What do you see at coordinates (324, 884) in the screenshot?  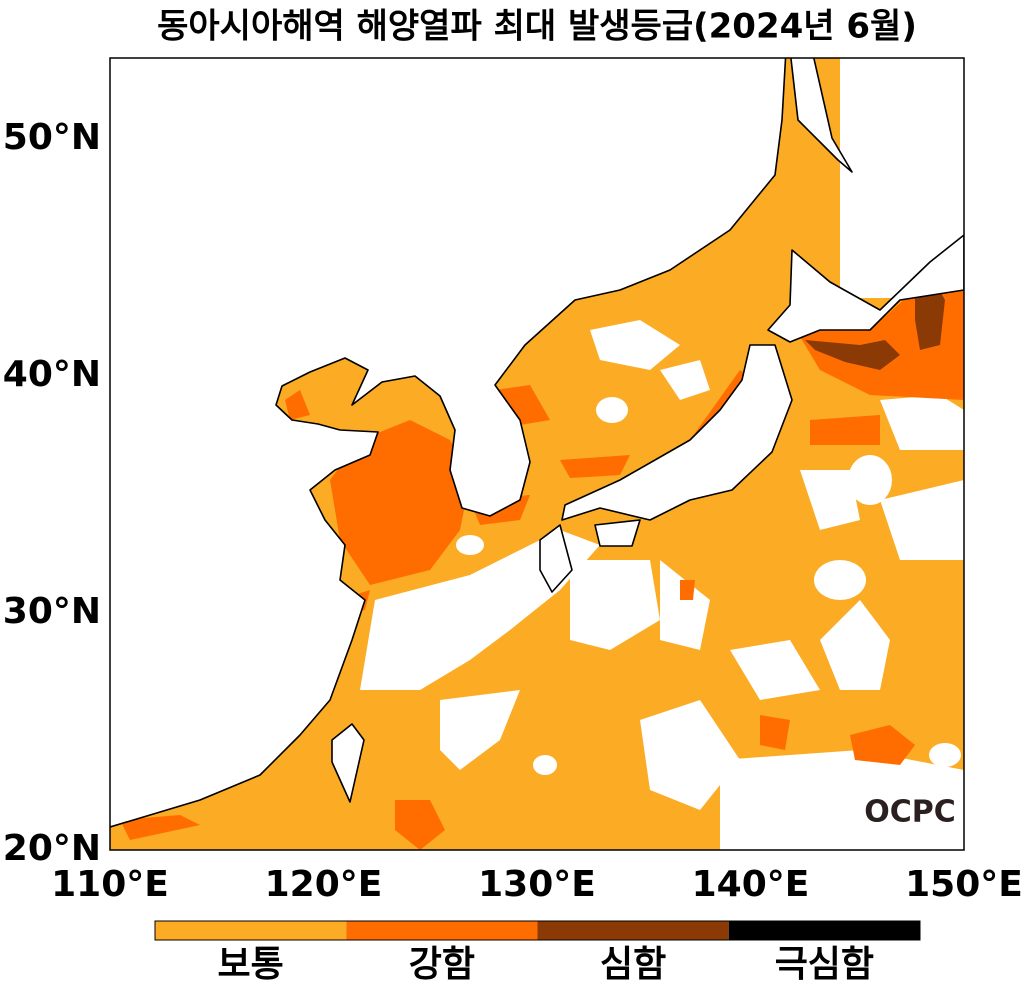 I see `x-tick-label: 120°E` at bounding box center [324, 884].